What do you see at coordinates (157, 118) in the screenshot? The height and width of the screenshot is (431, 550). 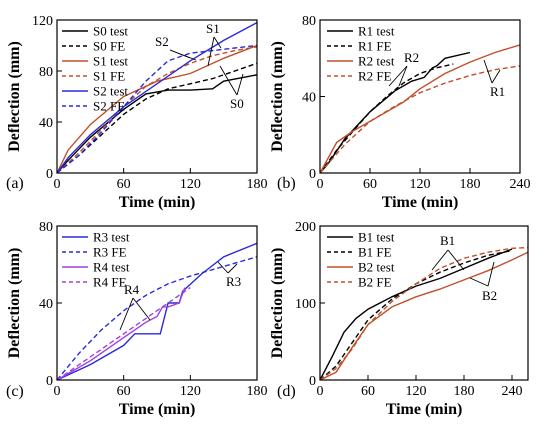 I see `series-line-s0-fe` at bounding box center [157, 118].